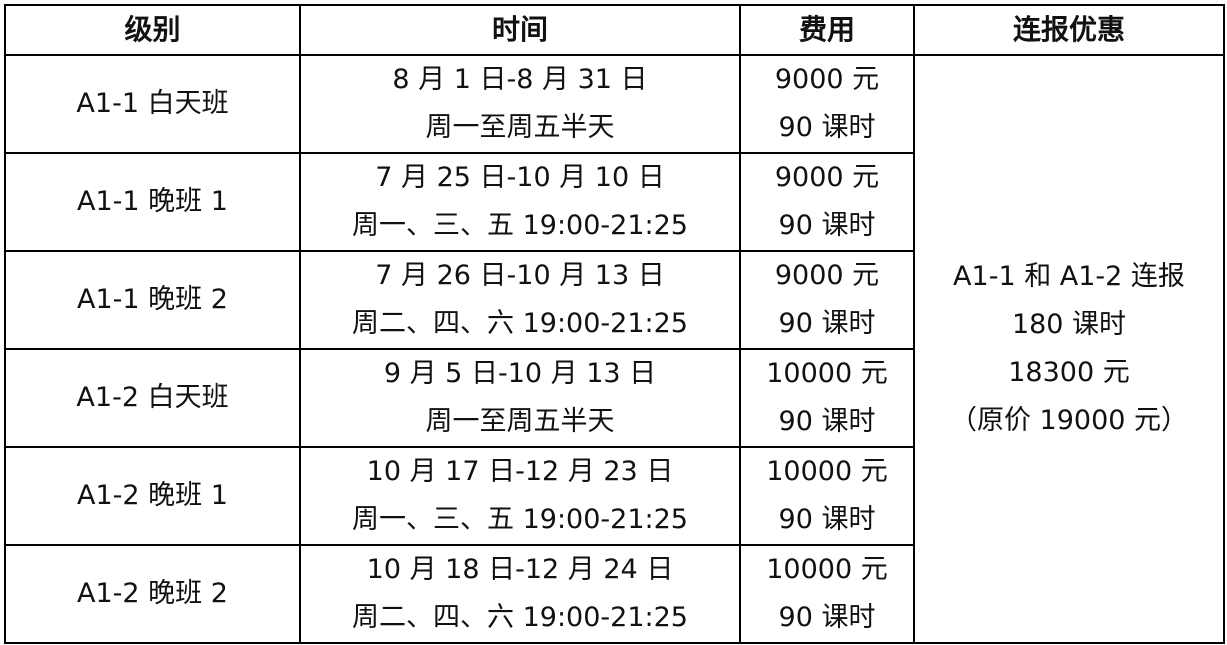 This screenshot has width=1227, height=645. I want to click on level-cell: A1-2 晚班 2, so click(152, 594).